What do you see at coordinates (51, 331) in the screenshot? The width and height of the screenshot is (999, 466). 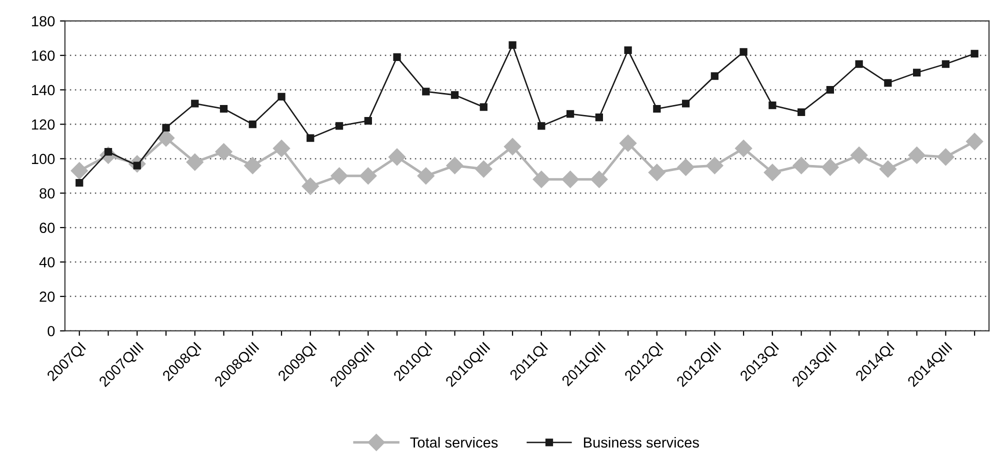 I see `y-tick-label: 0` at bounding box center [51, 331].